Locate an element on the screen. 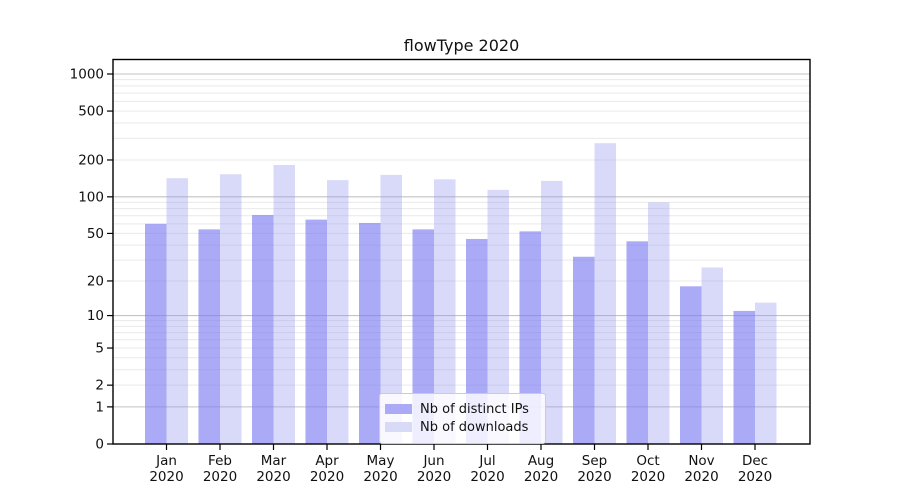  y-tick-label: 1 is located at coordinates (99, 407).